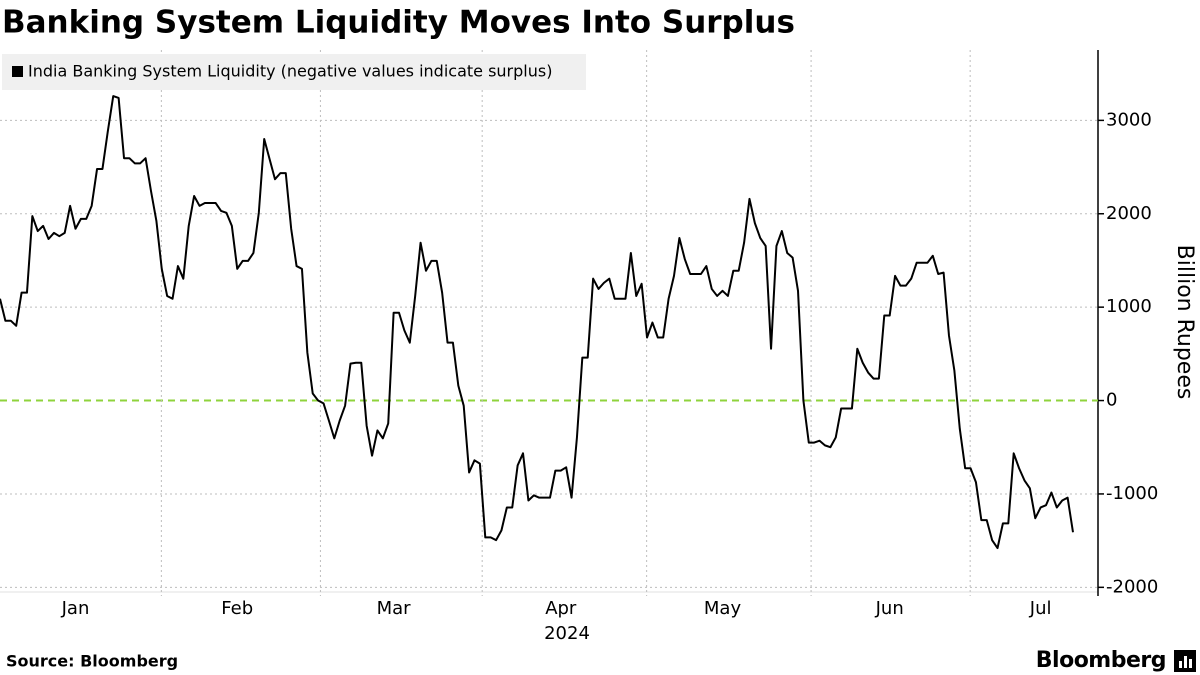 The height and width of the screenshot is (675, 1200). What do you see at coordinates (723, 608) in the screenshot?
I see `x-tick-label: May` at bounding box center [723, 608].